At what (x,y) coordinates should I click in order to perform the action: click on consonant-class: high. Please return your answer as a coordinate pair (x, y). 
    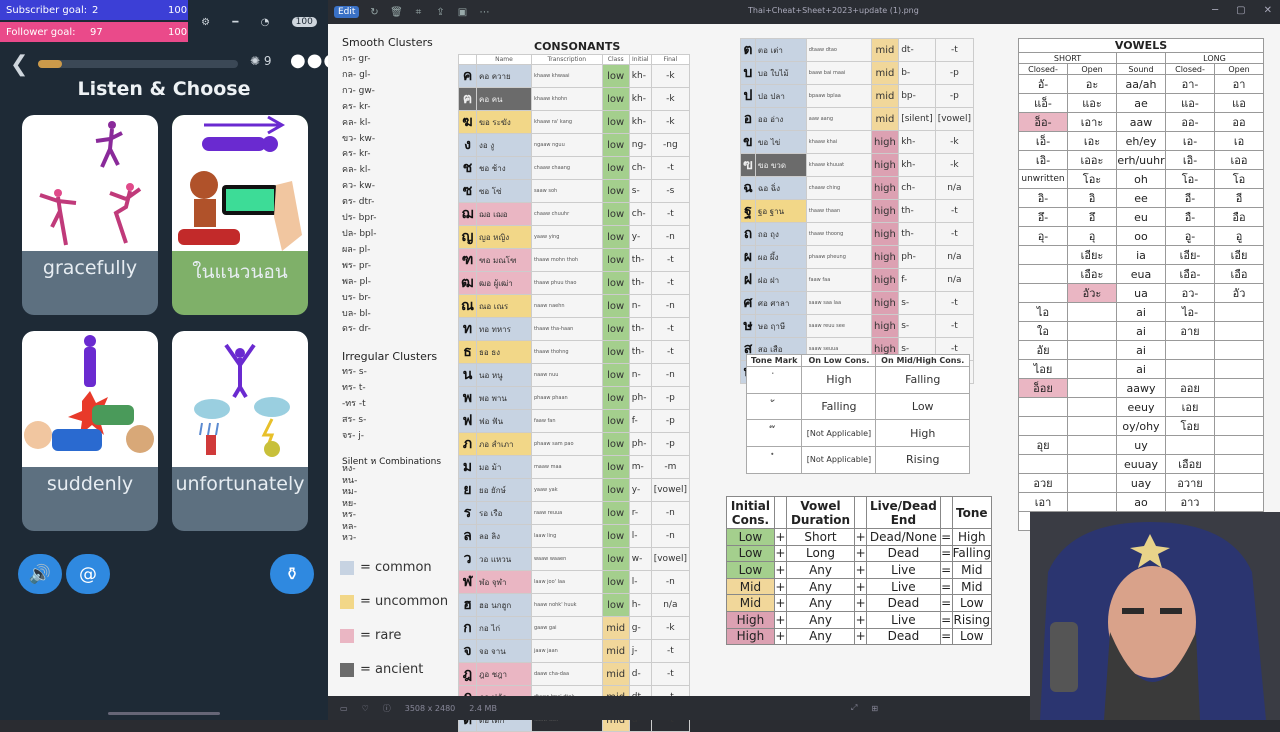
    Looking at the image, I should click on (885, 142).